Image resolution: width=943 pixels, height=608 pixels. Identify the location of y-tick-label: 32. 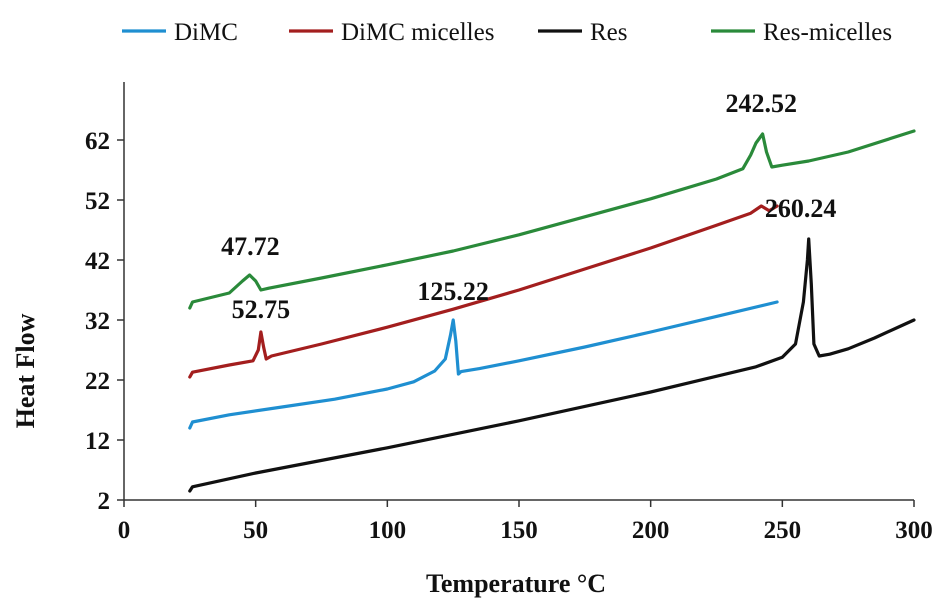
(97, 321).